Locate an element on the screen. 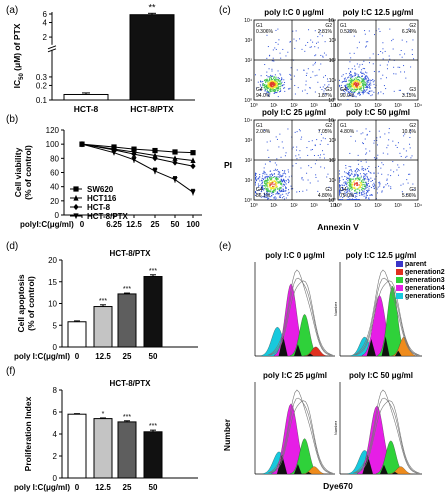 This screenshot has width=446, height=500. chart-title: HCT-8/PTX is located at coordinates (131, 253).